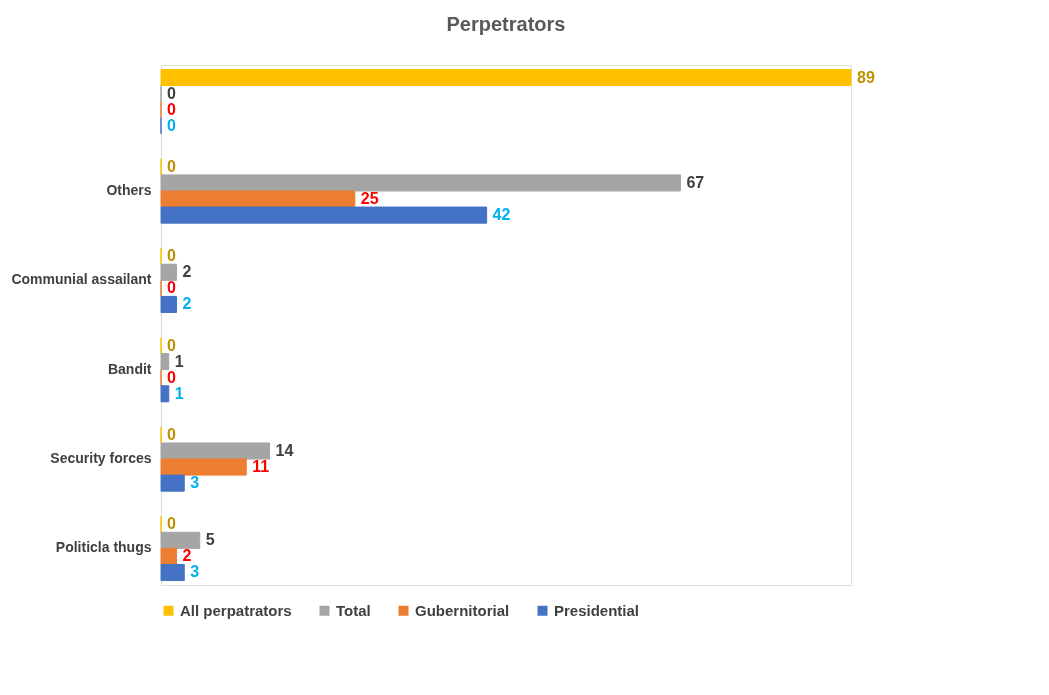 This screenshot has height=695, width=1049. I want to click on data-label: 11, so click(261, 467).